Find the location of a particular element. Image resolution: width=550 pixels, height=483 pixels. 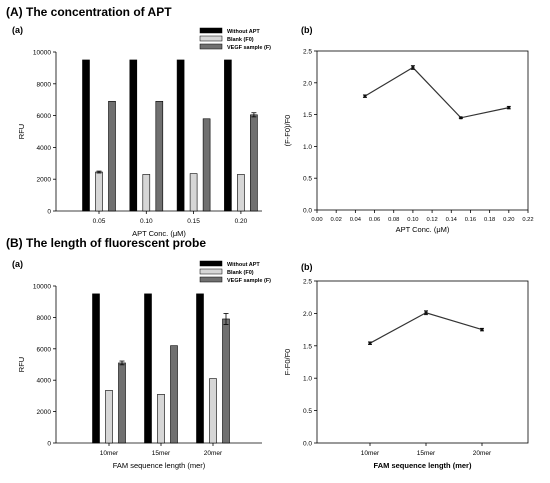

chart-b-bottom-panel-label: (b) is located at coordinates (307, 267).